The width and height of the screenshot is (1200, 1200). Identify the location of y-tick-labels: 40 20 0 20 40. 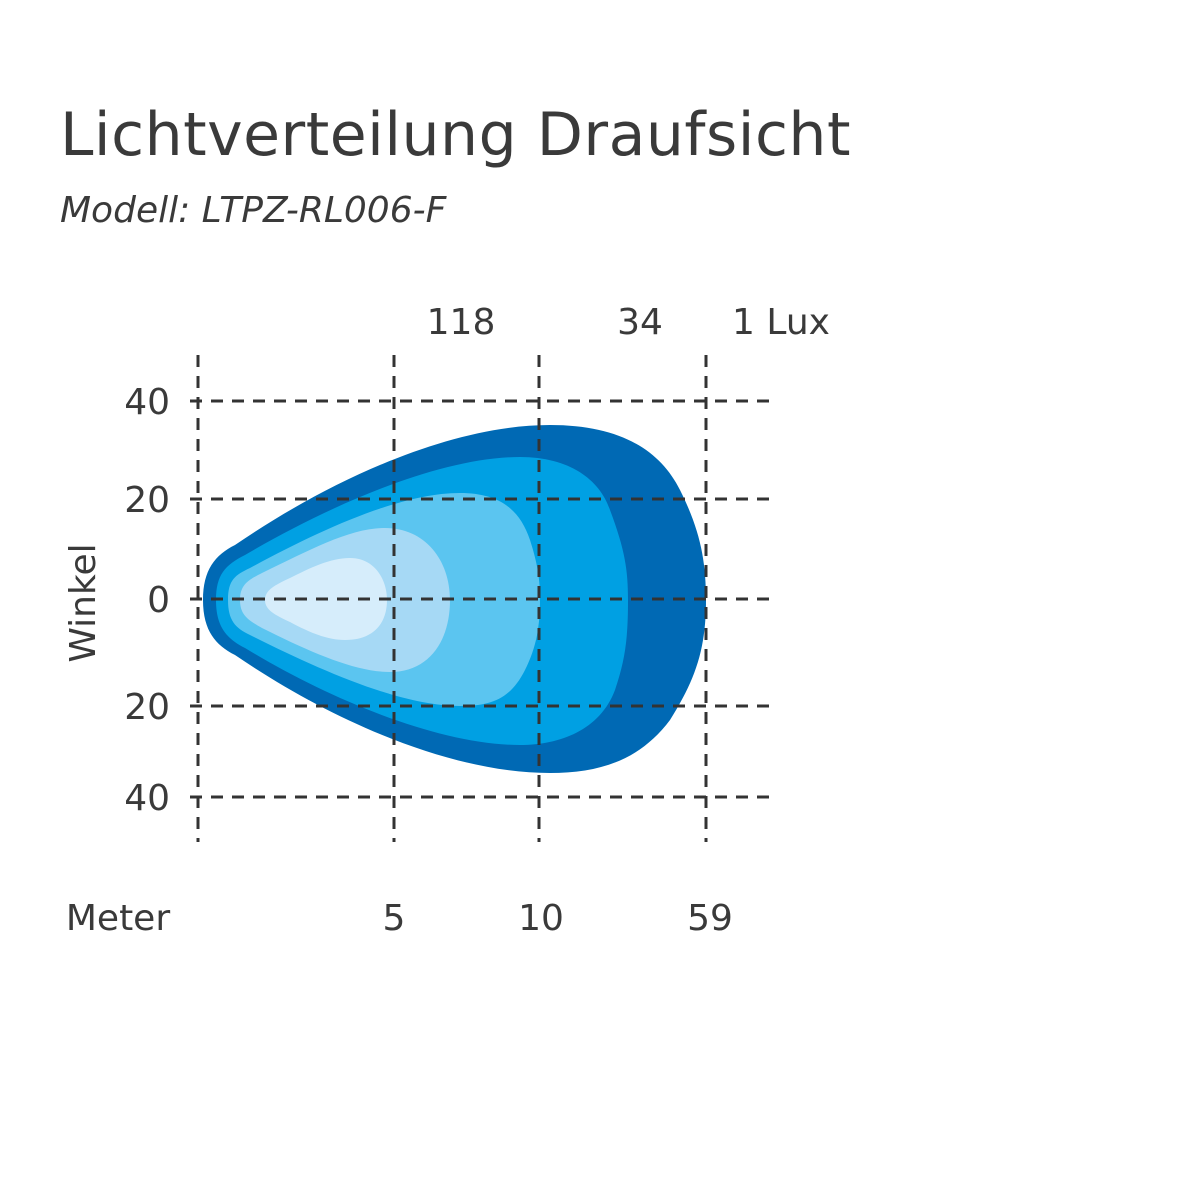
(147, 600).